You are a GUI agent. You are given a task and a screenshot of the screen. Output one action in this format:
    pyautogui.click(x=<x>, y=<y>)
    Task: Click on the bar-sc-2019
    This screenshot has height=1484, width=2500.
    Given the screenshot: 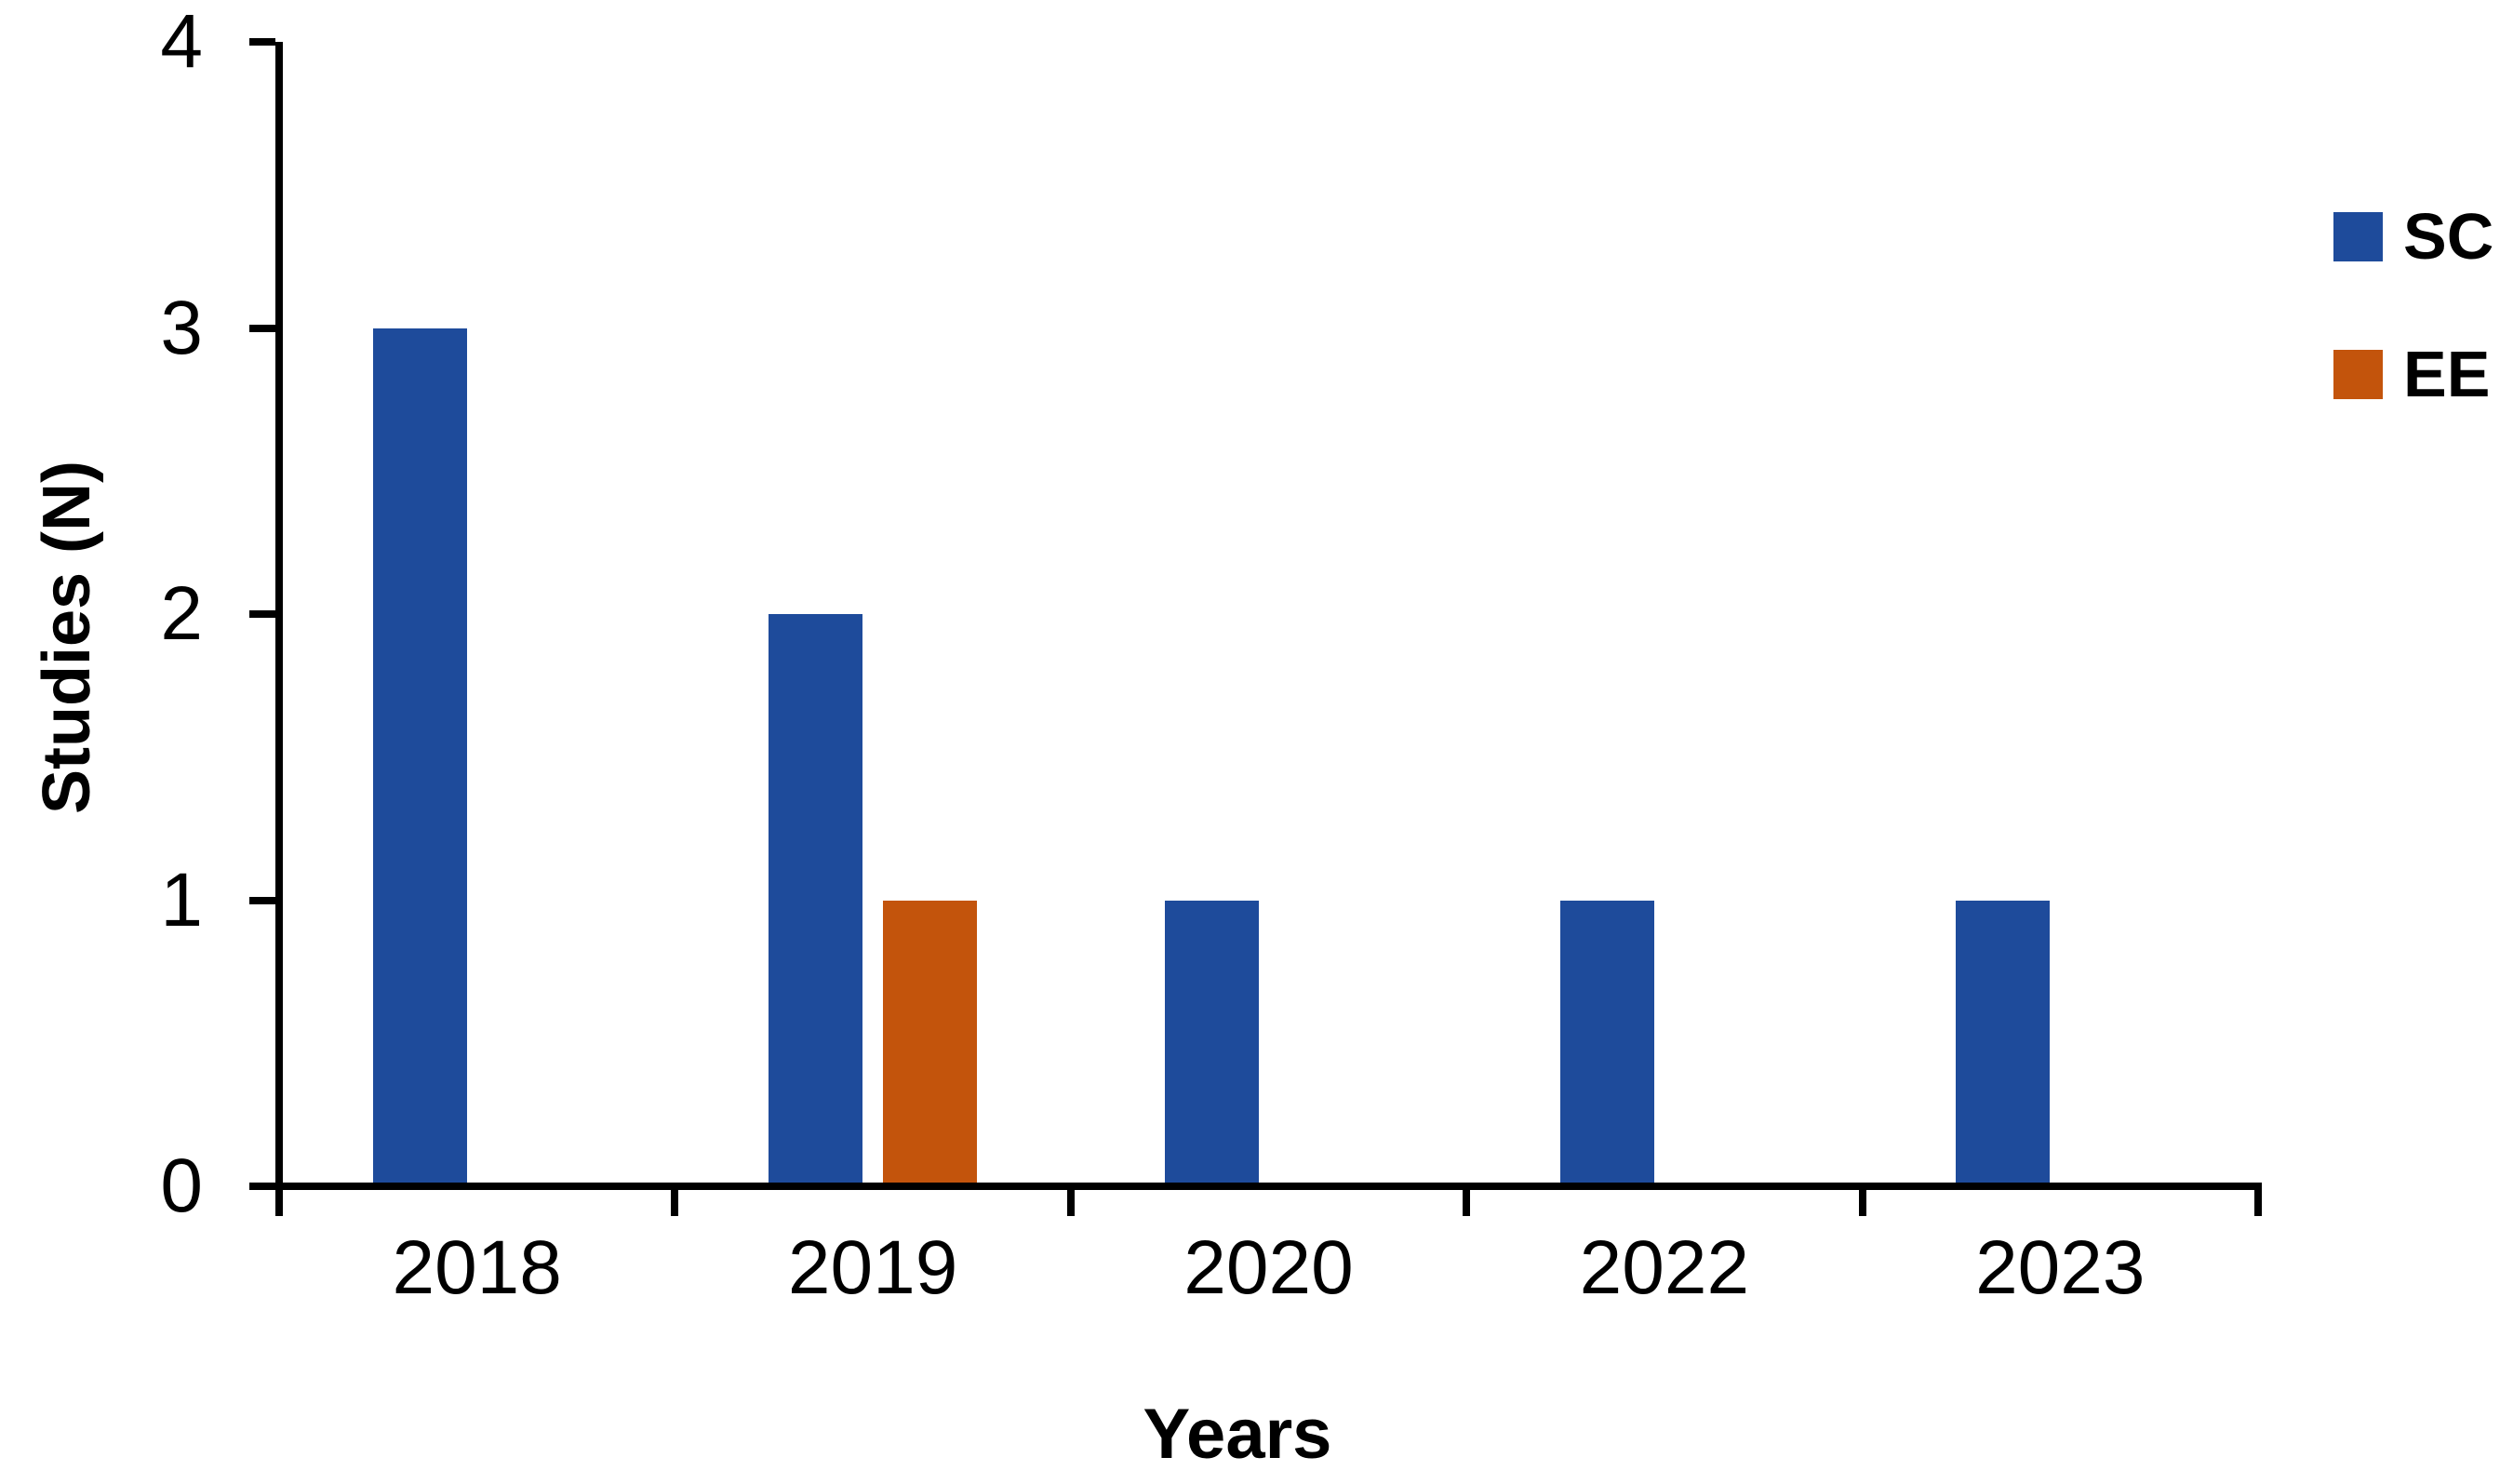 What is the action you would take?
    pyautogui.click(x=816, y=900)
    